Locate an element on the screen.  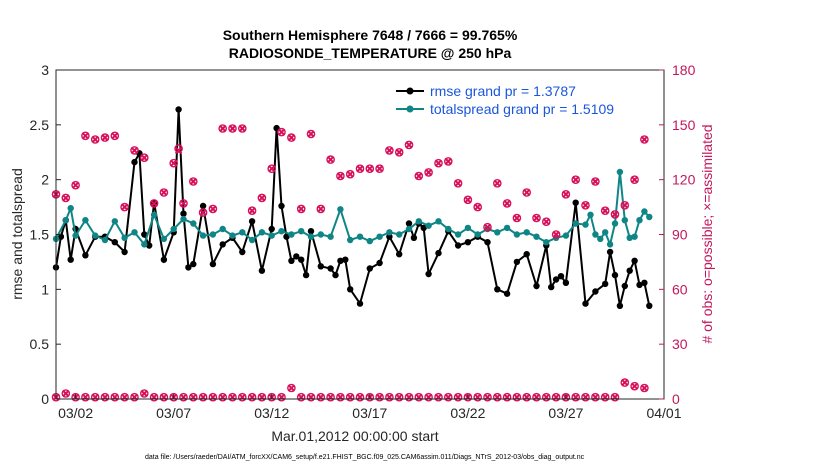
obs-near-zero-assimilated-marker-stroke is located at coordinates (644, 388).